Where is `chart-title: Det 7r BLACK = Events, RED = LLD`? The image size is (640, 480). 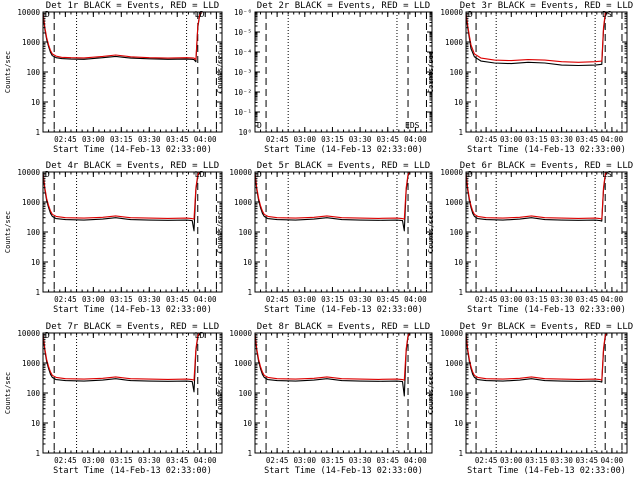
chart-title: Det 7r BLACK = Events, RED = LLD is located at coordinates (132, 327).